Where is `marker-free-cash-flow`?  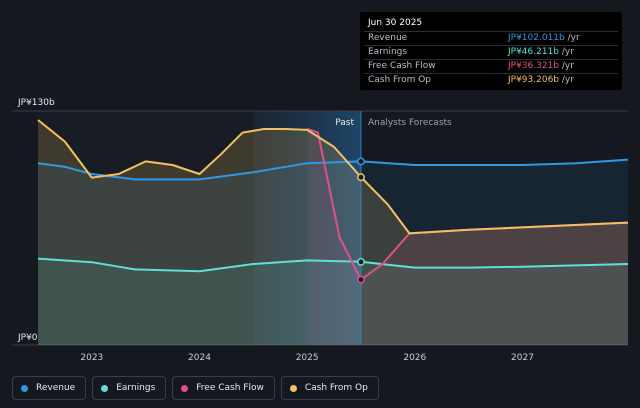
marker-free-cash-flow is located at coordinates (361, 279).